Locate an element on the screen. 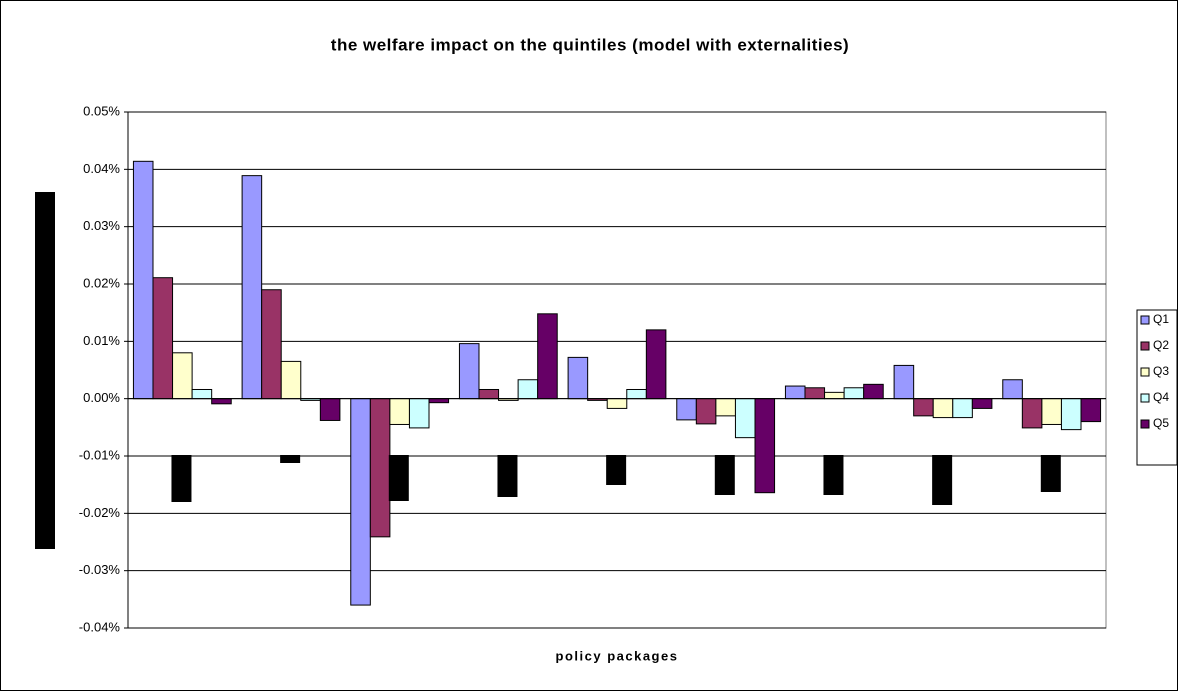  y-tick-label: 0.04% is located at coordinates (101, 168).